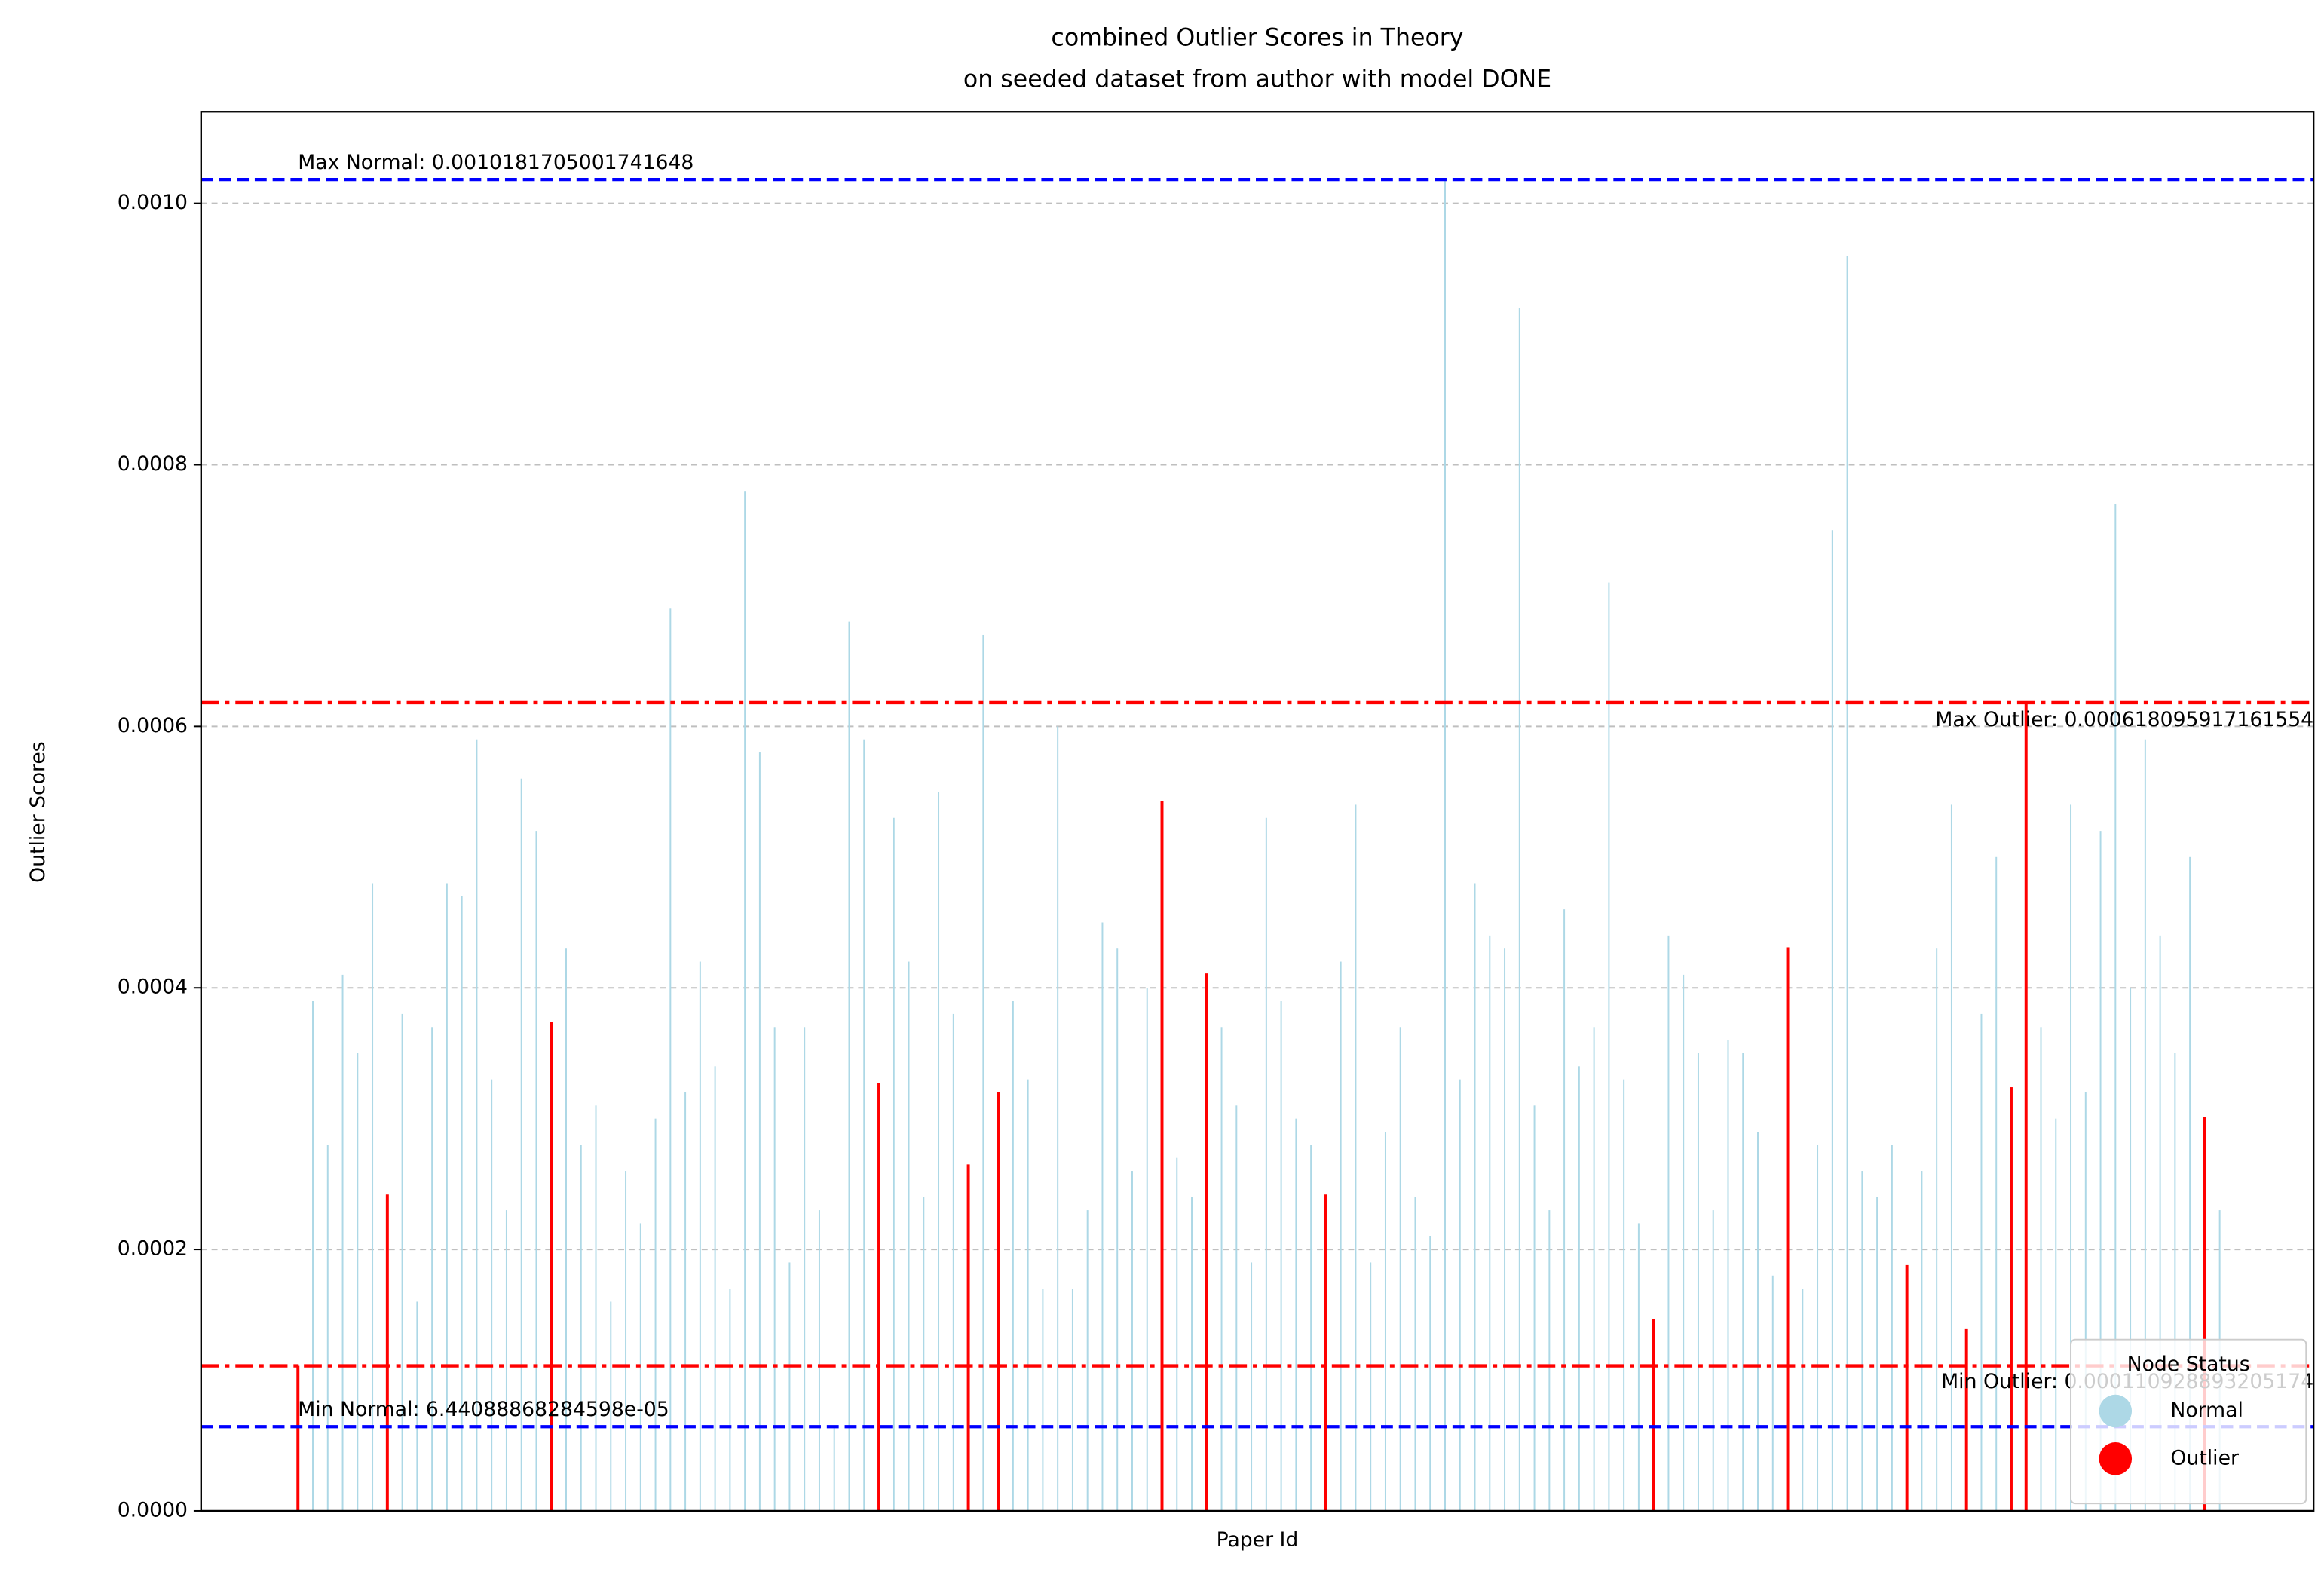  Describe the element at coordinates (153, 202) in the screenshot. I see `y-tick-label: 0.0010` at that location.